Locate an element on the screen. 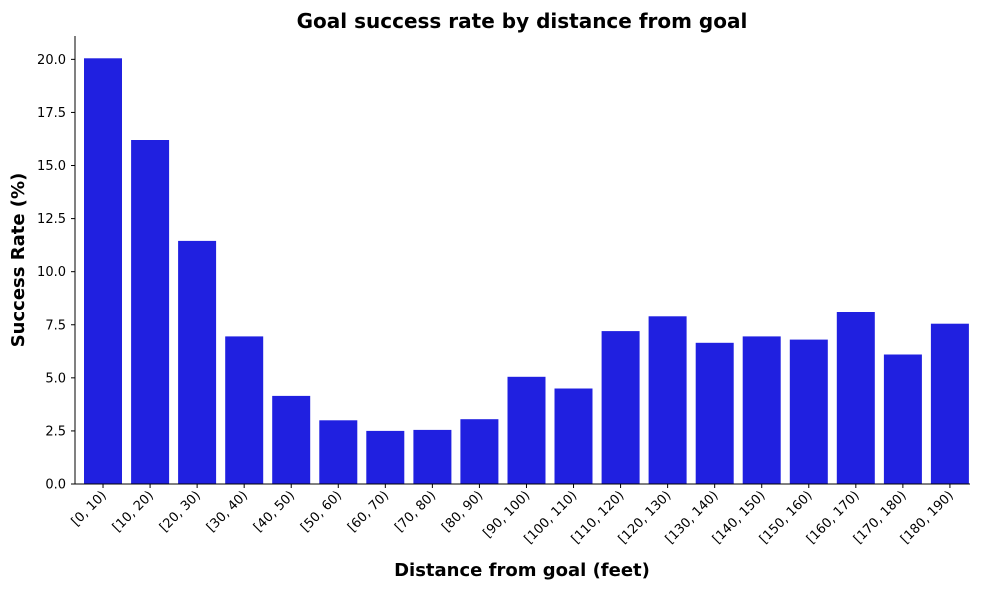  y-tick-label: 12.5 is located at coordinates (51, 219).